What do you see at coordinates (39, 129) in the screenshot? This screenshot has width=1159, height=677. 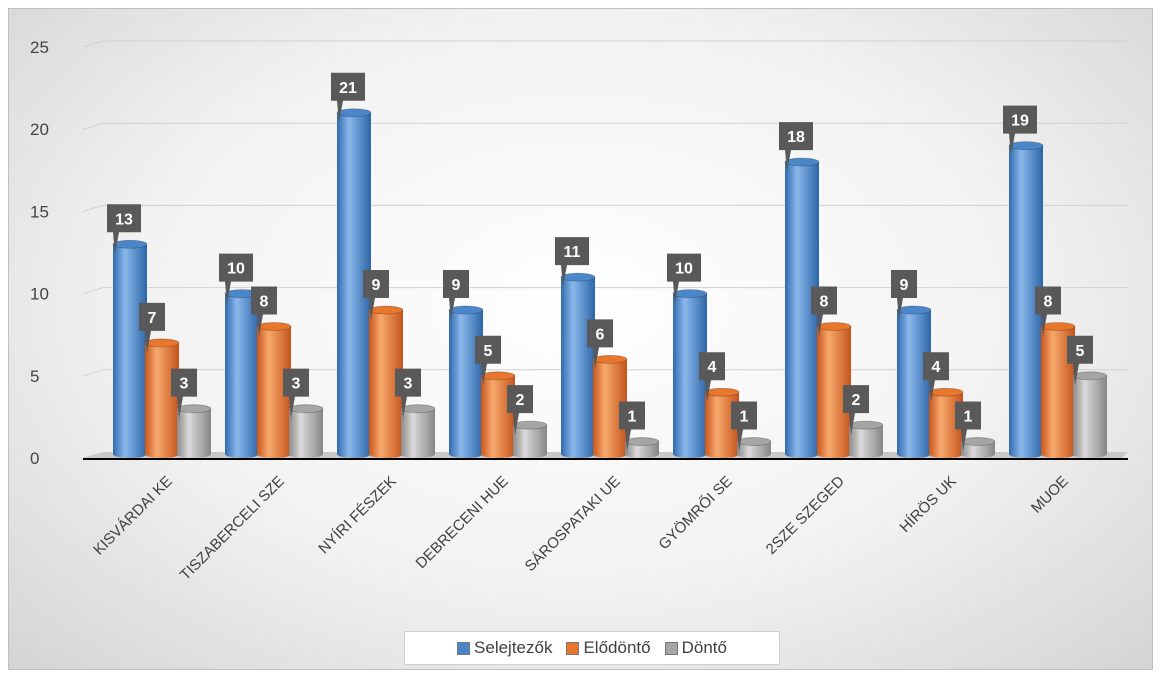 I see `y-tick-label: 20` at bounding box center [39, 129].